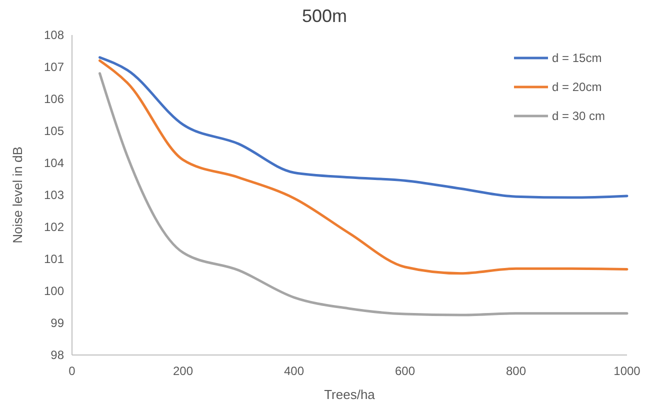  What do you see at coordinates (57, 355) in the screenshot?
I see `y-tick-label: 98` at bounding box center [57, 355].